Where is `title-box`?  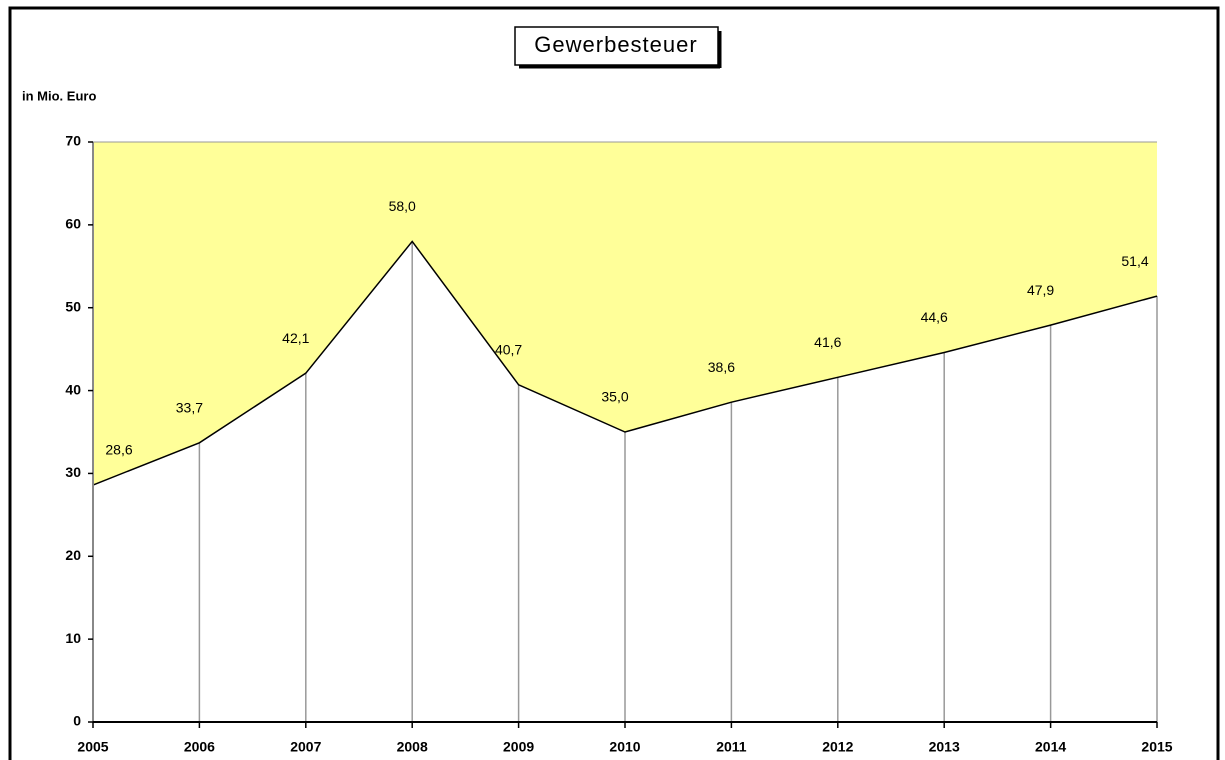 title-box is located at coordinates (616, 46).